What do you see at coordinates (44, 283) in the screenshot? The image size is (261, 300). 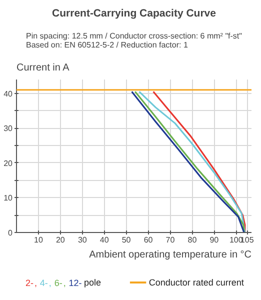 I see `text: 4-` at bounding box center [44, 283].